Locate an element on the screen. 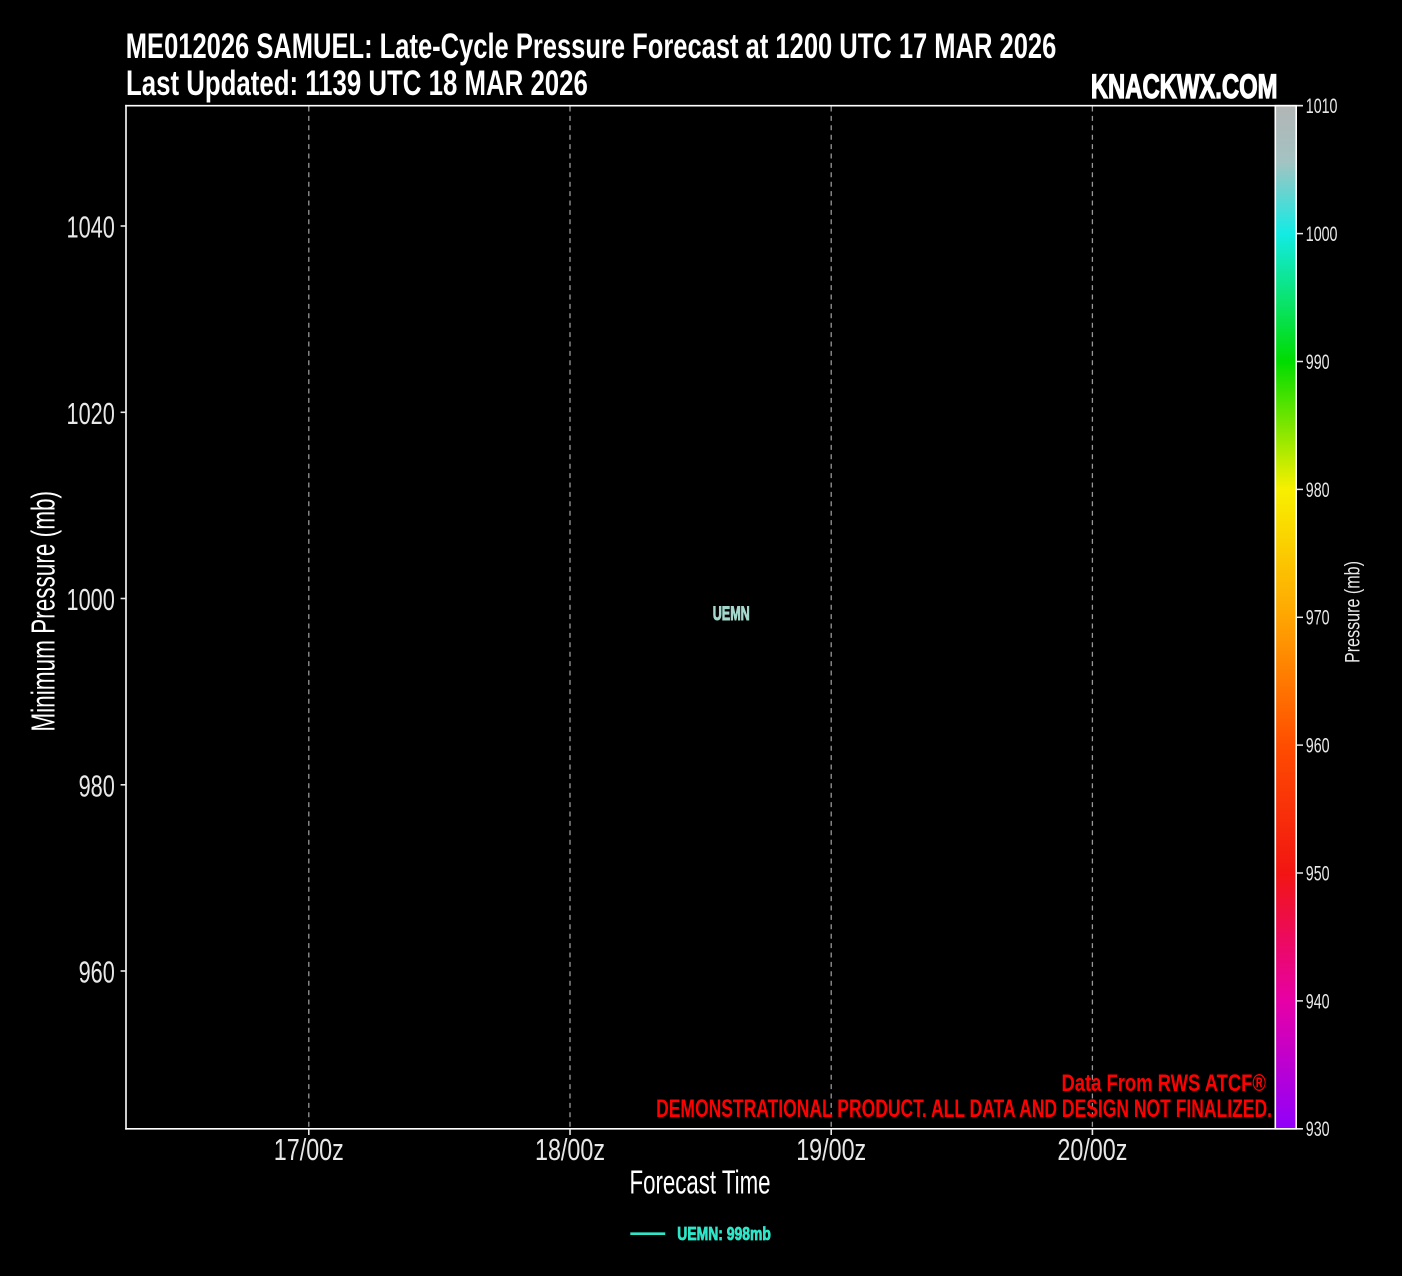 This screenshot has height=1276, width=1402. svg-text:Last Updated: 1139 UTC 18 MAR: Last Updated: 1139 UTC 18 MAR 2026 is located at coordinates (357, 83).